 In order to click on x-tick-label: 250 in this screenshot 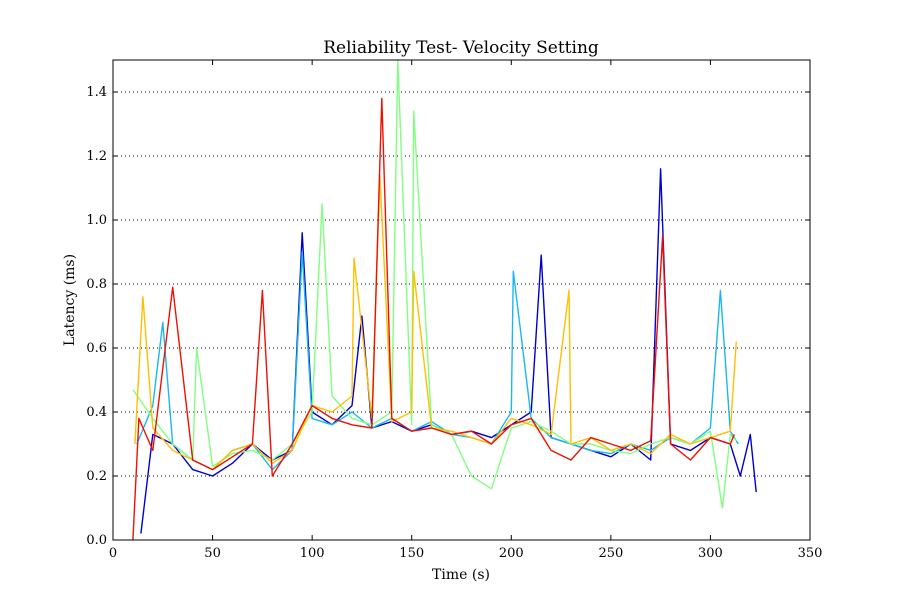, I will do `click(610, 553)`.